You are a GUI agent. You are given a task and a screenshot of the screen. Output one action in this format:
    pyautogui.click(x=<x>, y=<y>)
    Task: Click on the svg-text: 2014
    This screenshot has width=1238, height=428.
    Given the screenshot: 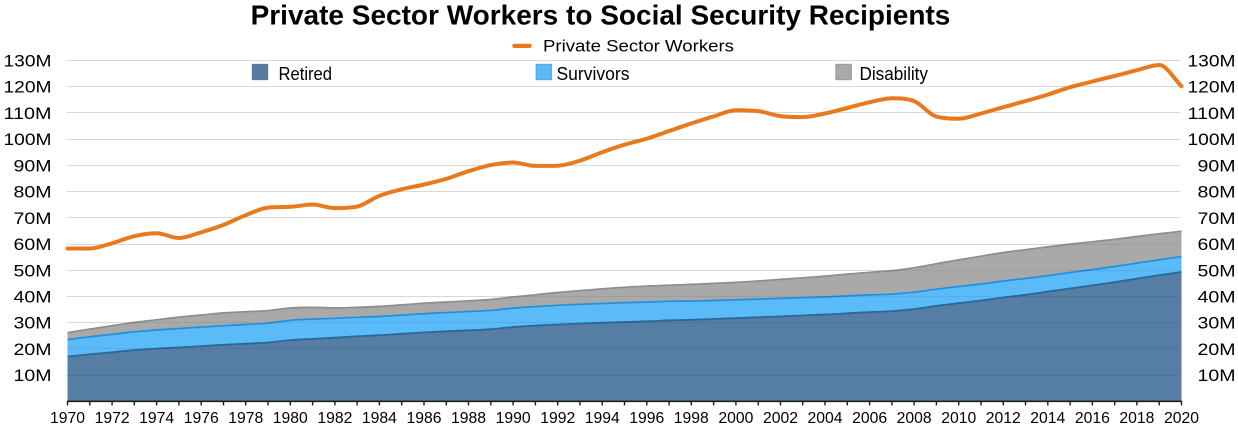 What is the action you would take?
    pyautogui.click(x=1047, y=418)
    